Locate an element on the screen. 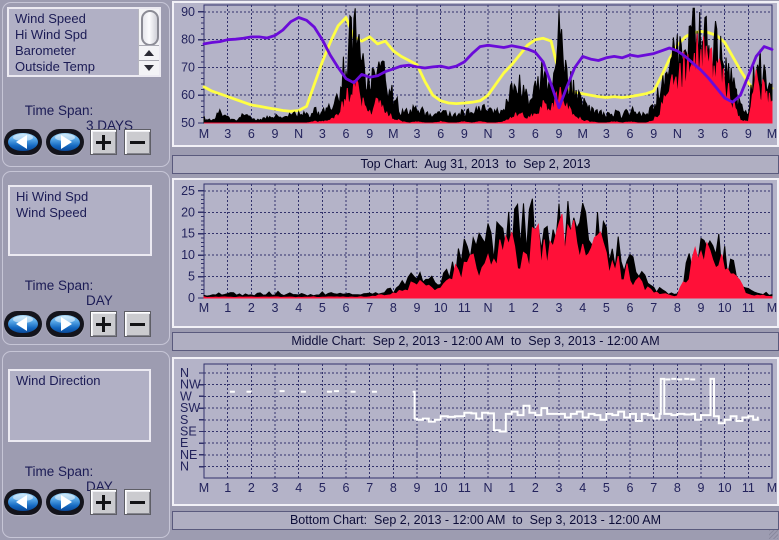 This screenshot has width=779, height=540. series-list-item: Wind Direction is located at coordinates (58, 380).